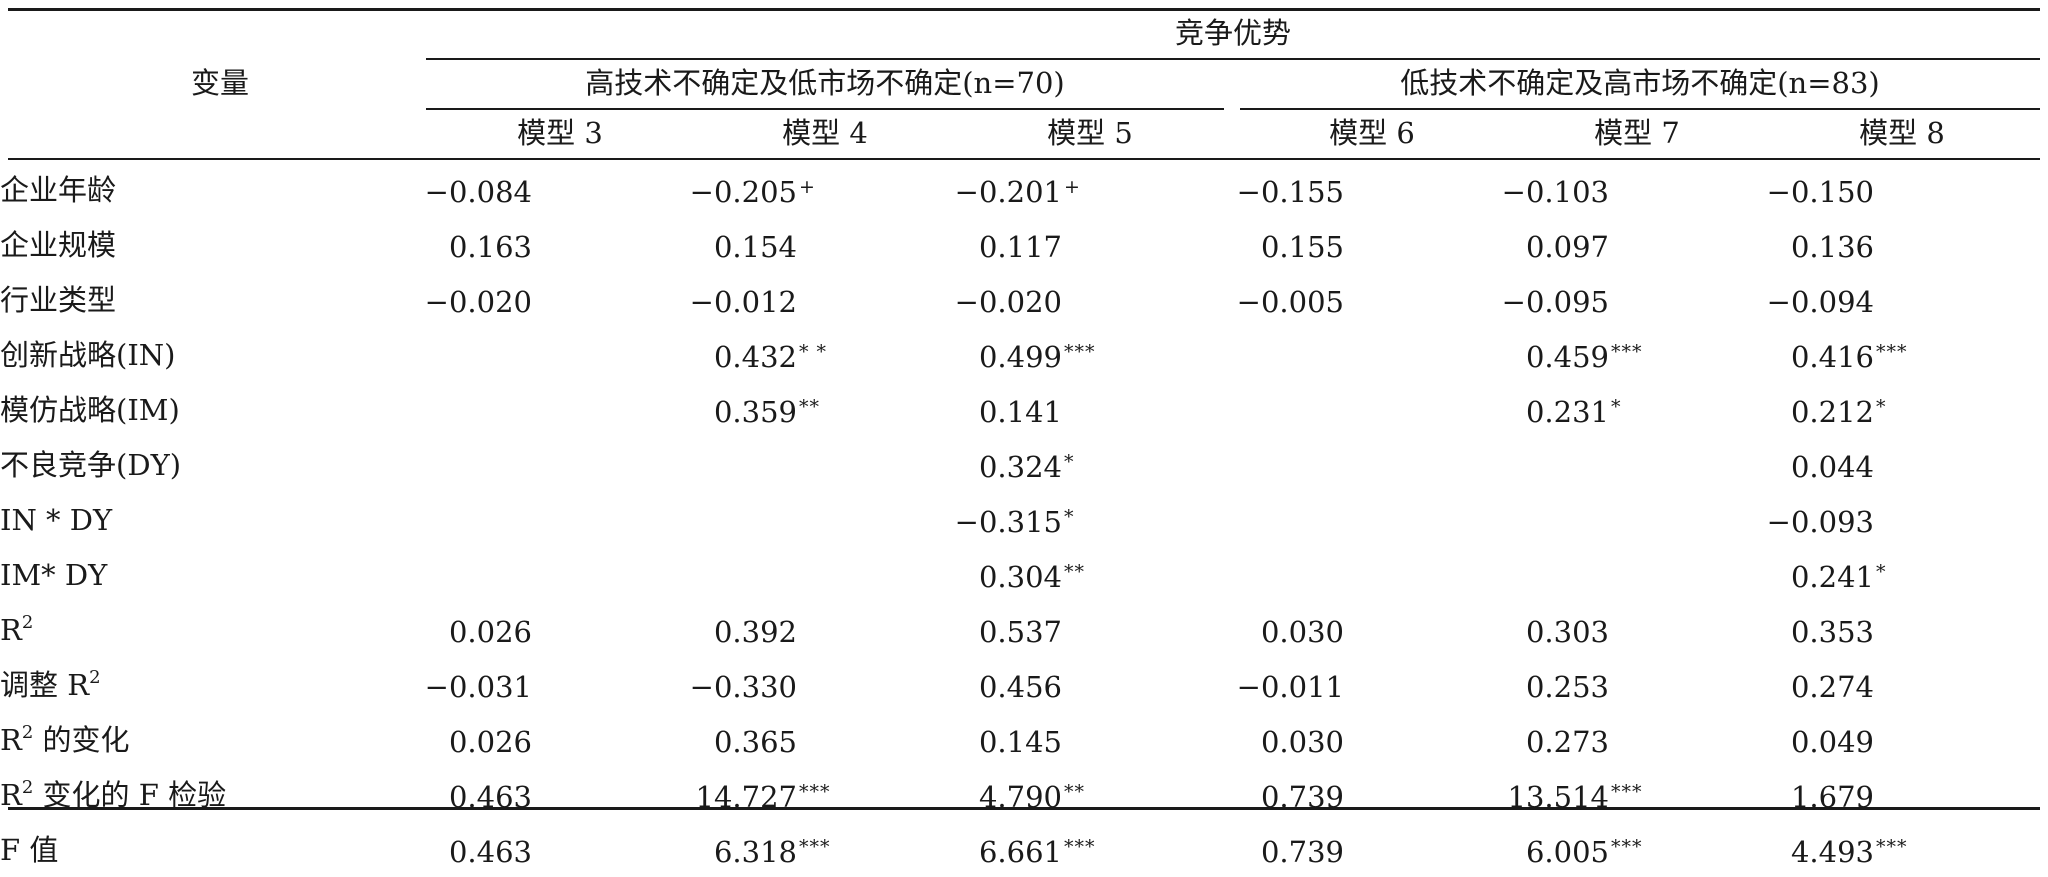 This screenshot has height=877, width=2048. I want to click on top-rule, so click(1024, 9).